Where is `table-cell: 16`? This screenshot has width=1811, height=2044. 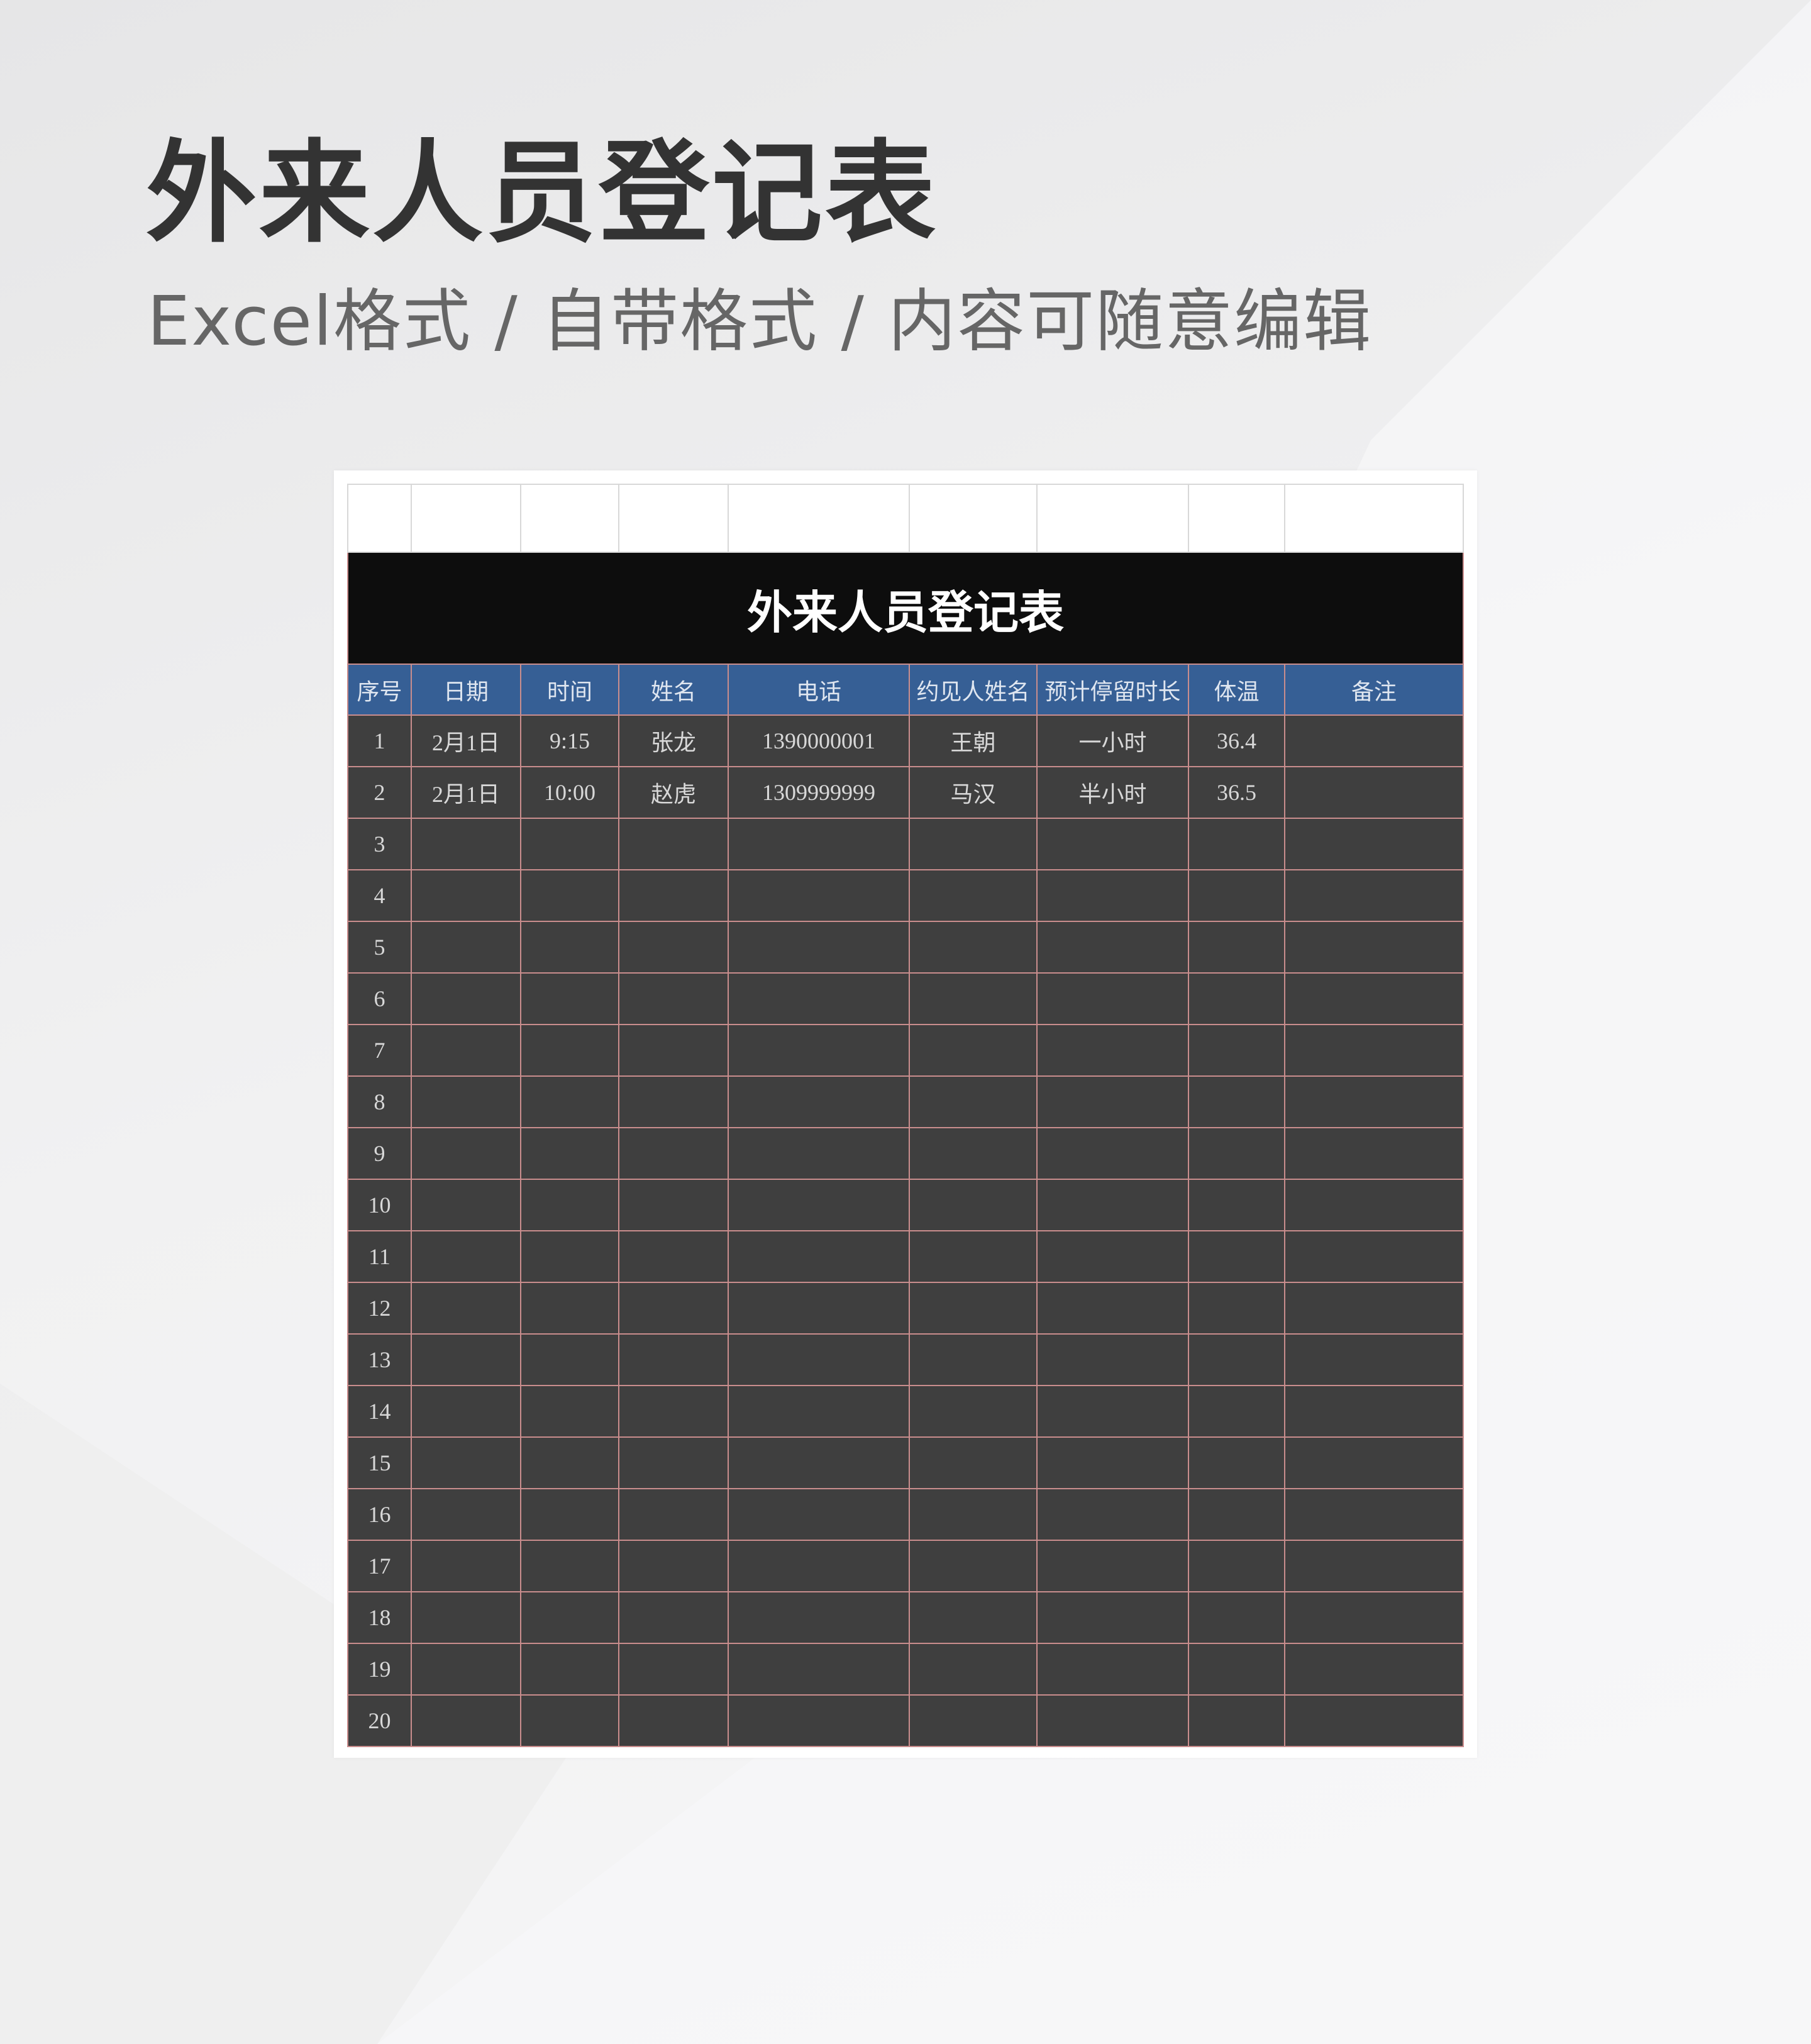
table-cell: 16 is located at coordinates (380, 1514).